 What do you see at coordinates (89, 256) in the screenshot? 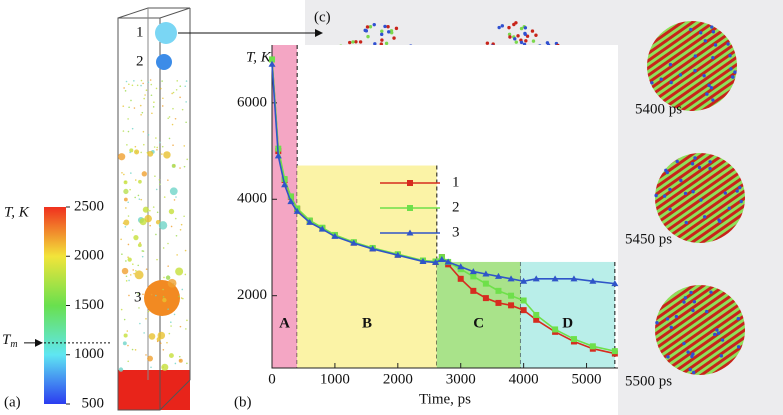
I see `colorbar-tick-label: 2000` at bounding box center [89, 256].